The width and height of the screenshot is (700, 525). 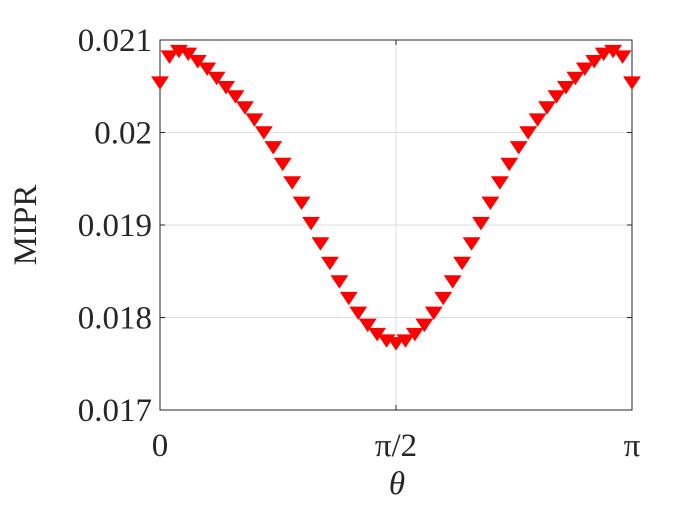 I want to click on y-tick-label: 0.017, so click(x=115, y=411).